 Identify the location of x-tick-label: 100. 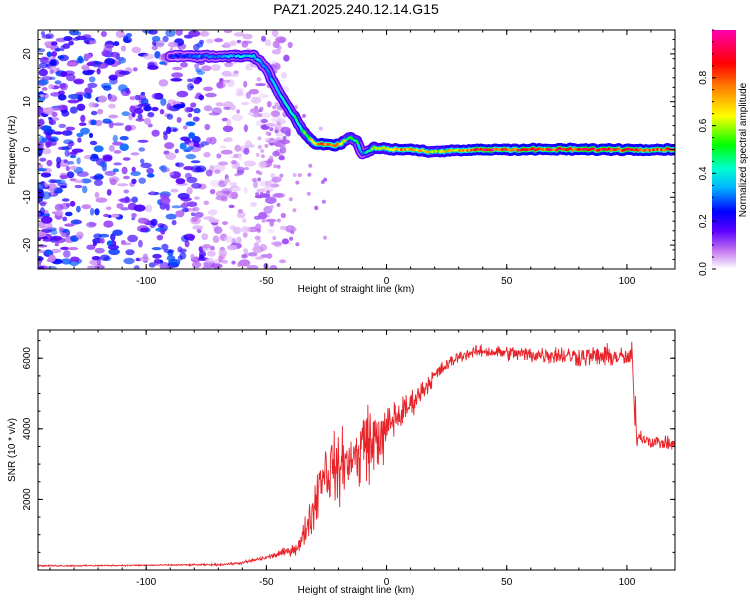
(627, 281).